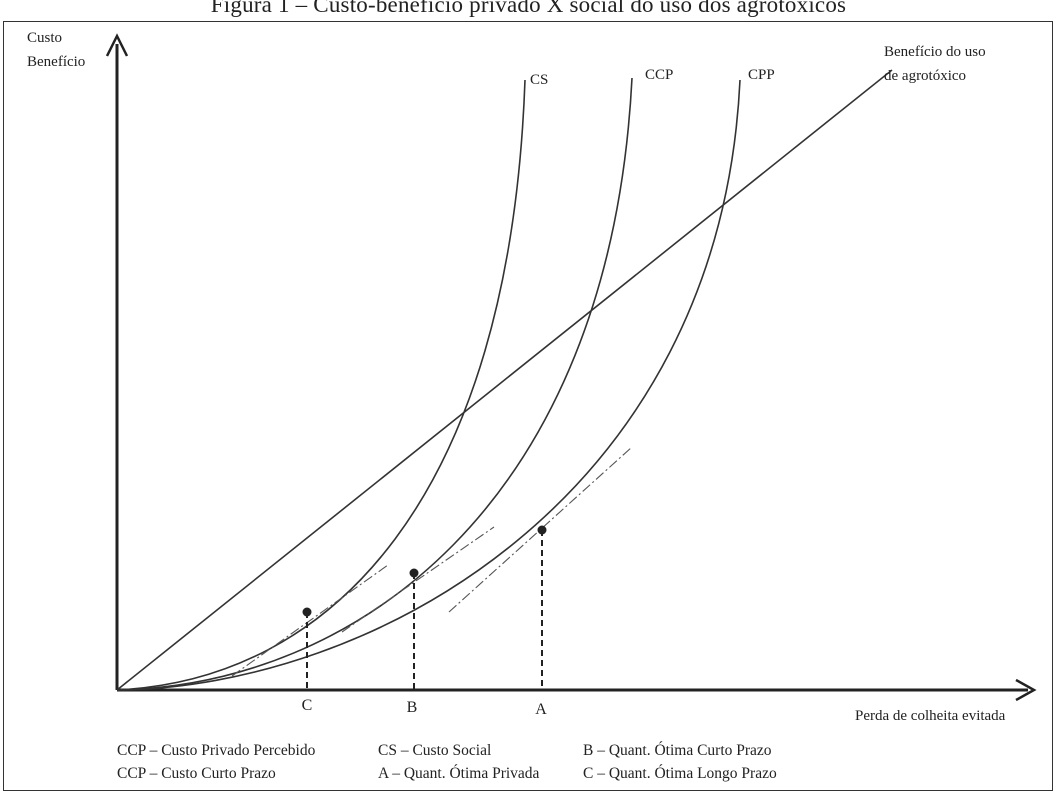 Image resolution: width=1057 pixels, height=791 pixels. Describe the element at coordinates (117, 45) in the screenshot. I see `y-axis-arrow` at that location.